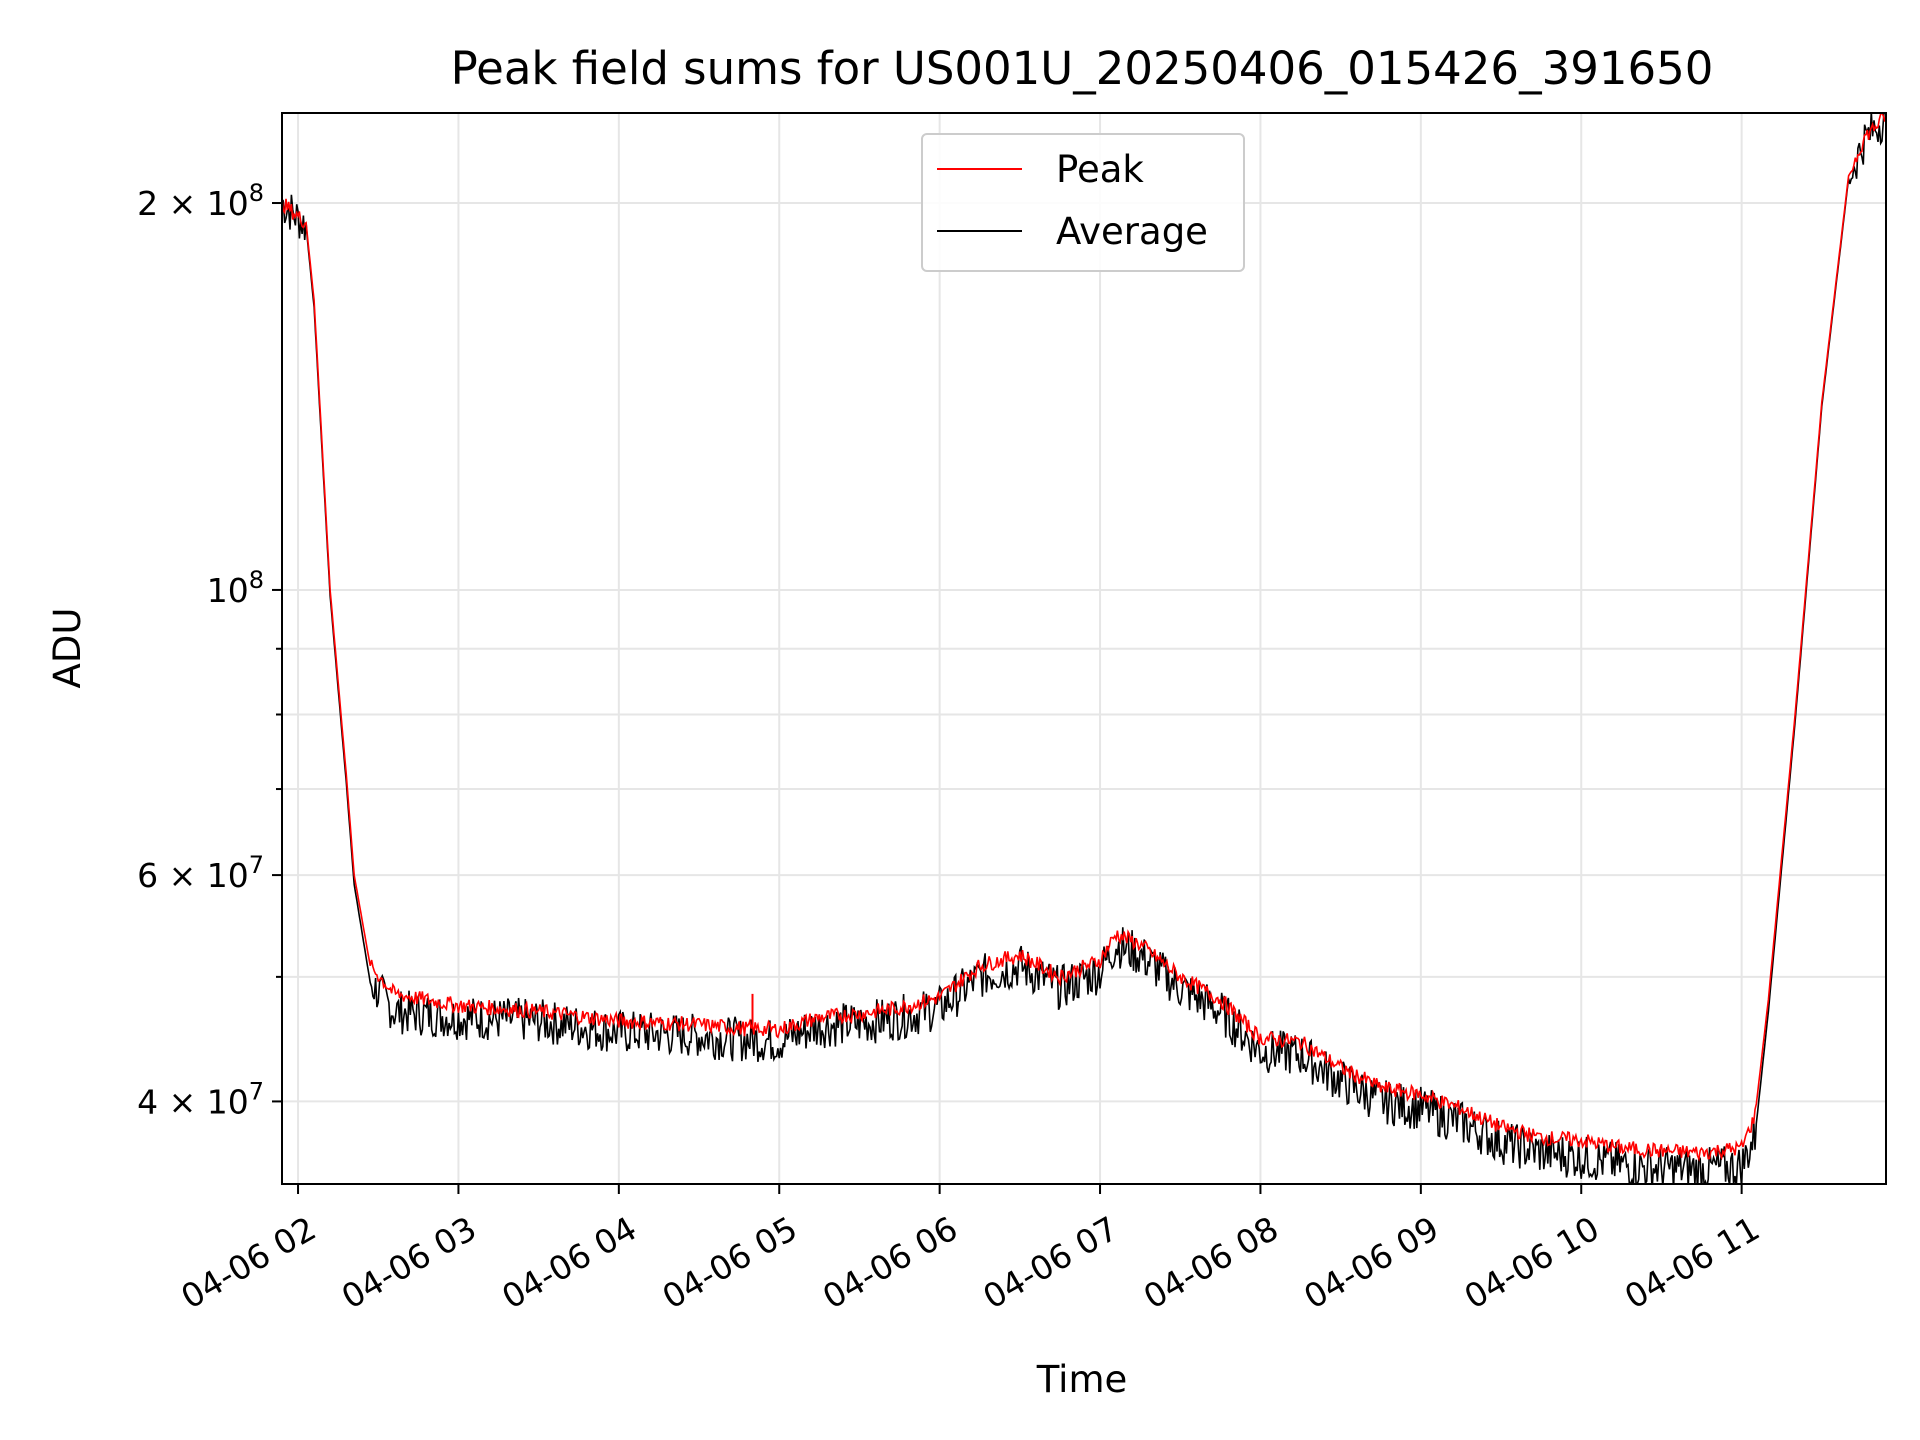  Describe the element at coordinates (1083, 202) in the screenshot. I see `legend: Peak Average` at that location.